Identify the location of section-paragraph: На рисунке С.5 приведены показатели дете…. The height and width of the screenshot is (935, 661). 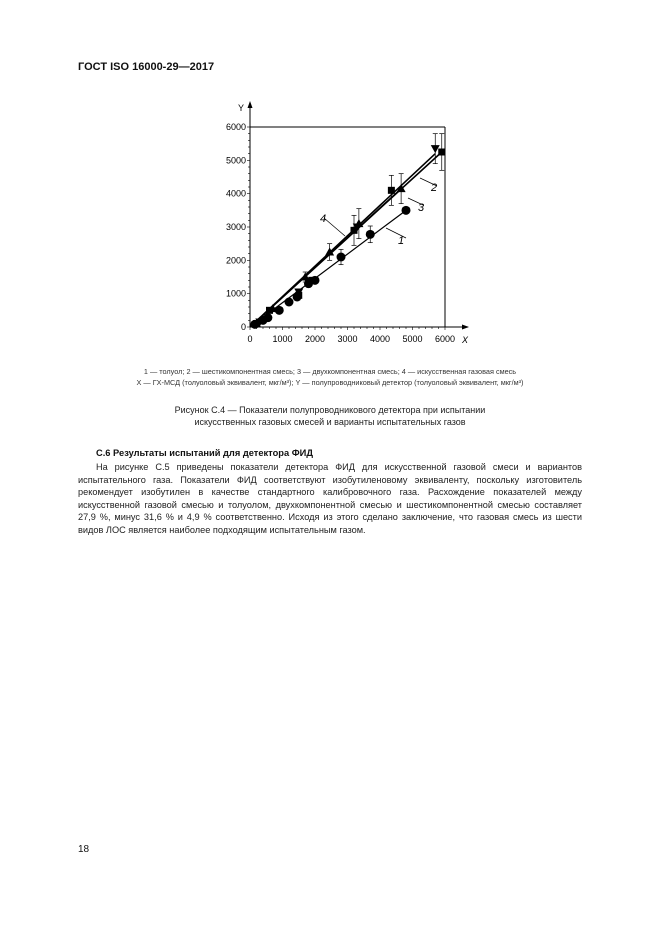
(330, 498).